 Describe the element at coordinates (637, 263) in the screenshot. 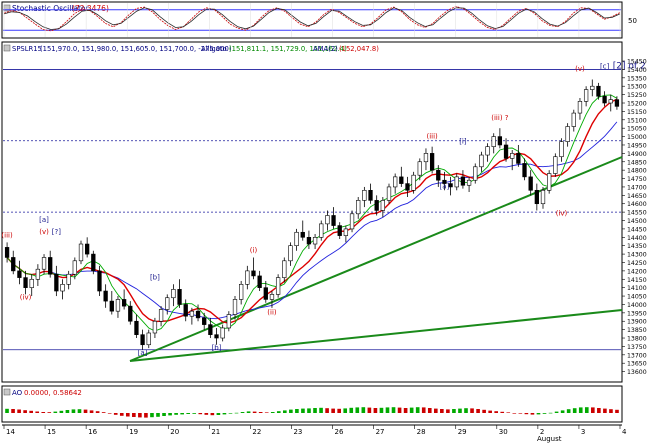

I see `price-tick-label: 14250` at that location.